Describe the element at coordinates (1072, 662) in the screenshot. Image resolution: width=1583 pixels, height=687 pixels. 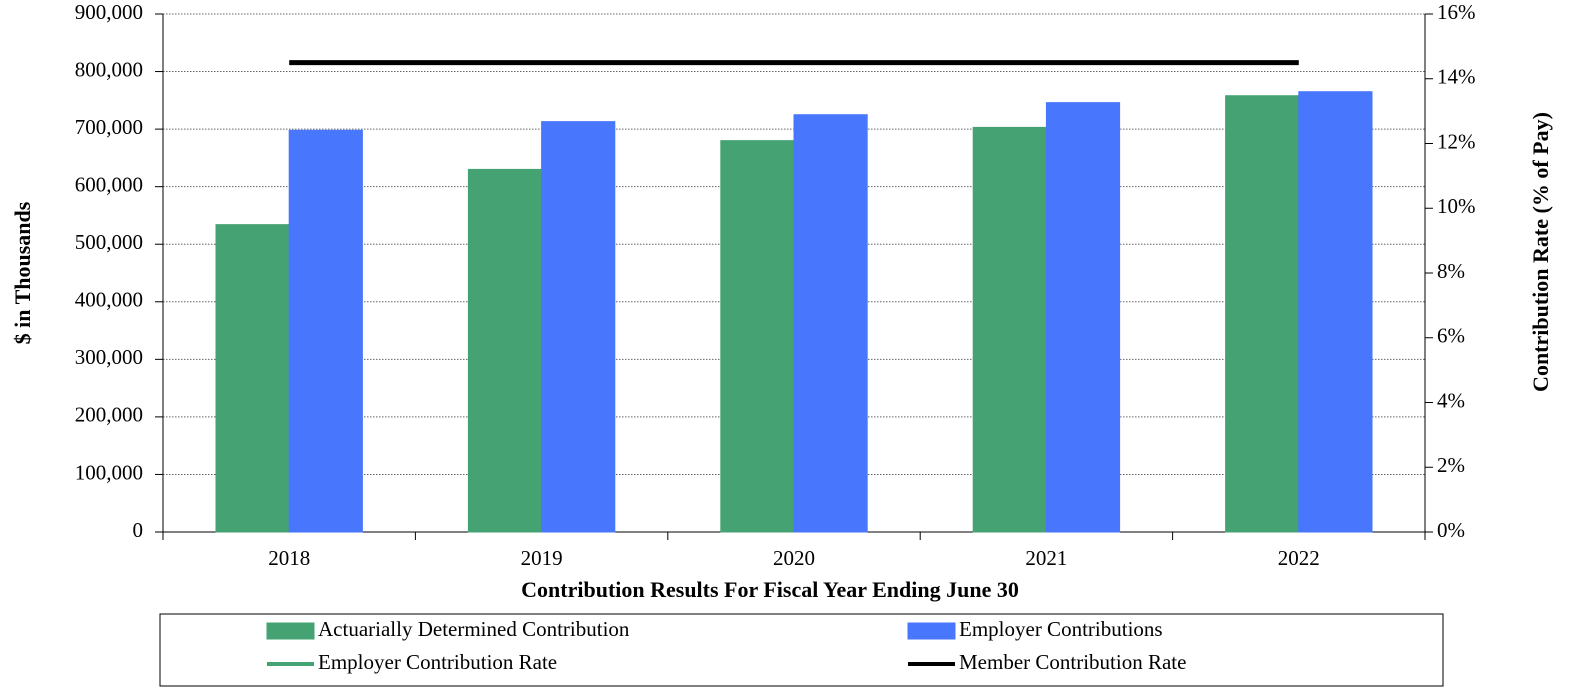
I see `legend-label: Member Contribution Rate` at that location.